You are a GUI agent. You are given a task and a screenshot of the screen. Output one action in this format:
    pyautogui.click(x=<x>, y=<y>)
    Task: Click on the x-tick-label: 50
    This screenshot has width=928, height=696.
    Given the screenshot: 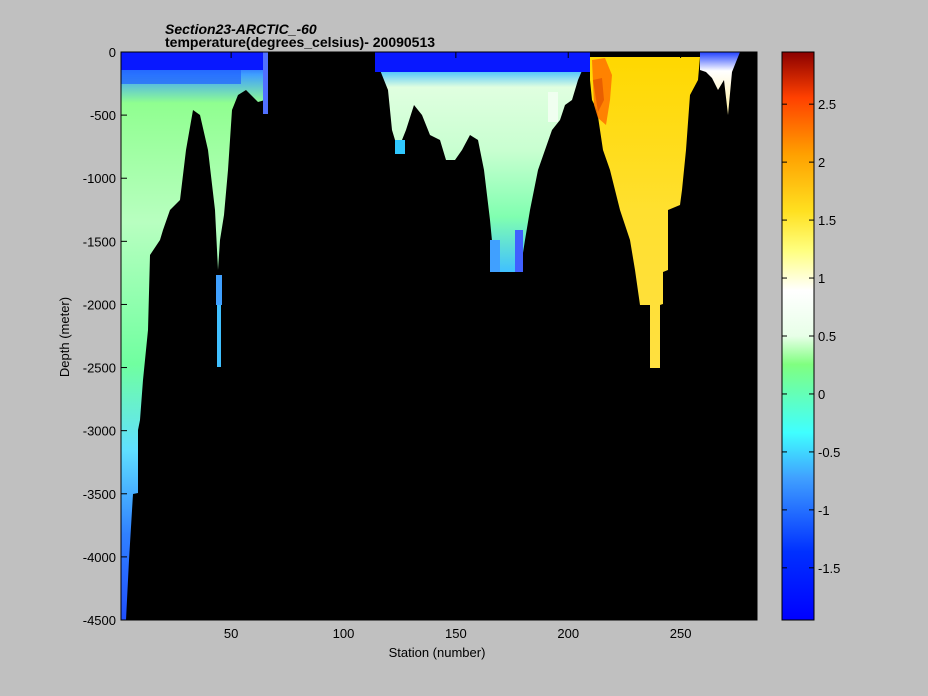 What is the action you would take?
    pyautogui.click(x=231, y=633)
    